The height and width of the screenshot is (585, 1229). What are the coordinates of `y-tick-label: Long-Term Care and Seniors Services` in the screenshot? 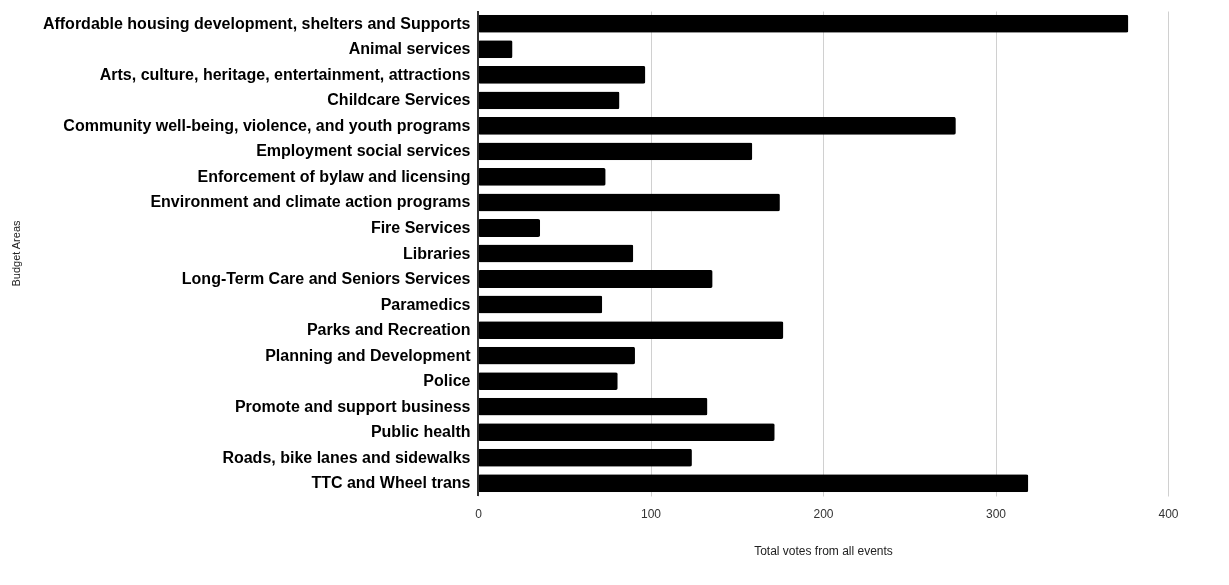 It's located at (326, 279).